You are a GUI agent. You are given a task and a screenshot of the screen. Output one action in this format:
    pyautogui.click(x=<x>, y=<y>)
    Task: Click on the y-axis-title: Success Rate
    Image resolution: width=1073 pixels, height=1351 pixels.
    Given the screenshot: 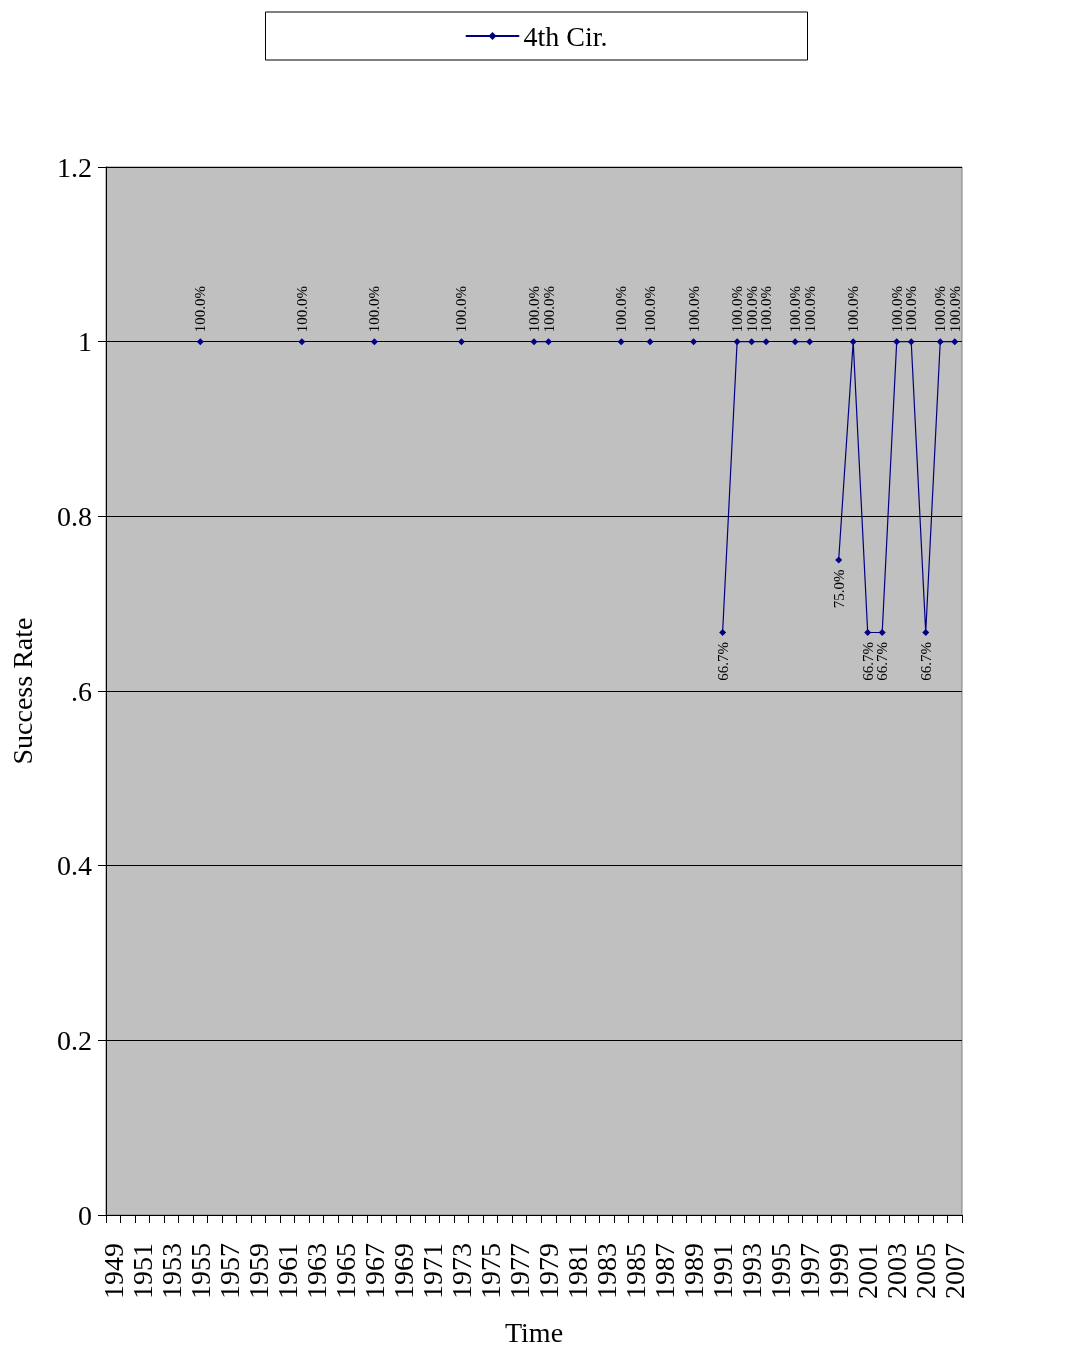 What is the action you would take?
    pyautogui.click(x=22, y=691)
    